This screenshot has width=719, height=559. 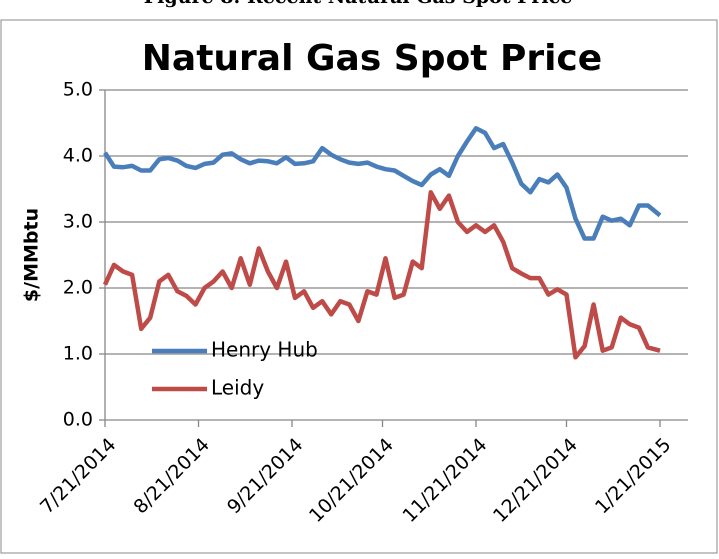 What do you see at coordinates (78, 156) in the screenshot?
I see `y-tick-label: 4.0` at bounding box center [78, 156].